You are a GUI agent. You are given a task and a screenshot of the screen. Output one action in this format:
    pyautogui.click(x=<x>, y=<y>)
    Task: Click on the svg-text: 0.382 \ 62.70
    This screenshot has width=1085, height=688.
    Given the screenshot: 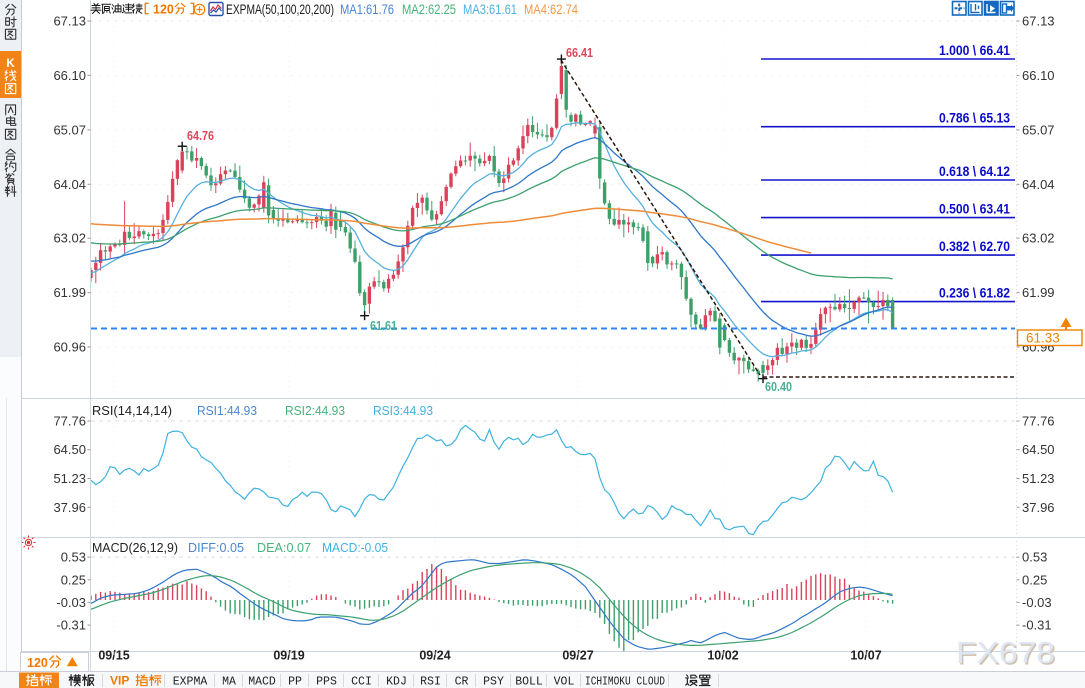 What is the action you would take?
    pyautogui.click(x=974, y=246)
    